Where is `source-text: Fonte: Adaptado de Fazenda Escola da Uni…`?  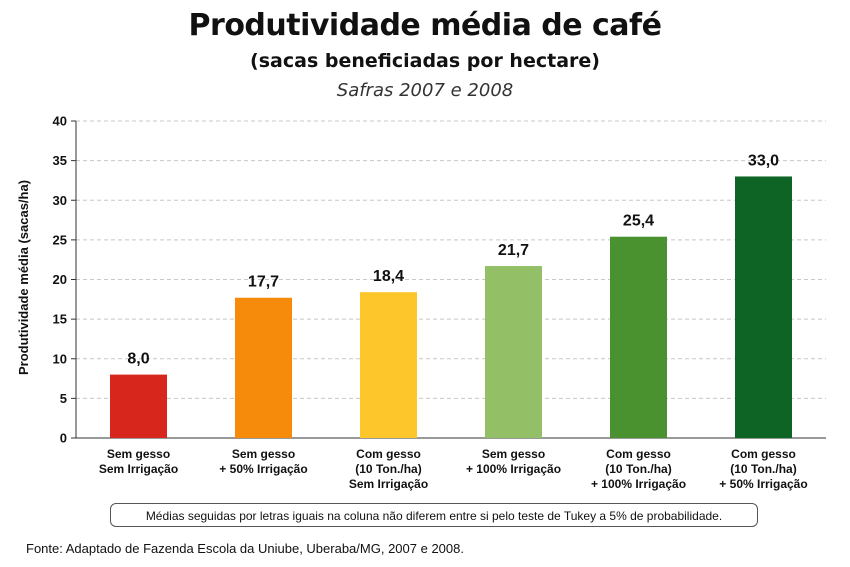
source-text: Fonte: Adaptado de Fazenda Escola da Uni… is located at coordinates (245, 548).